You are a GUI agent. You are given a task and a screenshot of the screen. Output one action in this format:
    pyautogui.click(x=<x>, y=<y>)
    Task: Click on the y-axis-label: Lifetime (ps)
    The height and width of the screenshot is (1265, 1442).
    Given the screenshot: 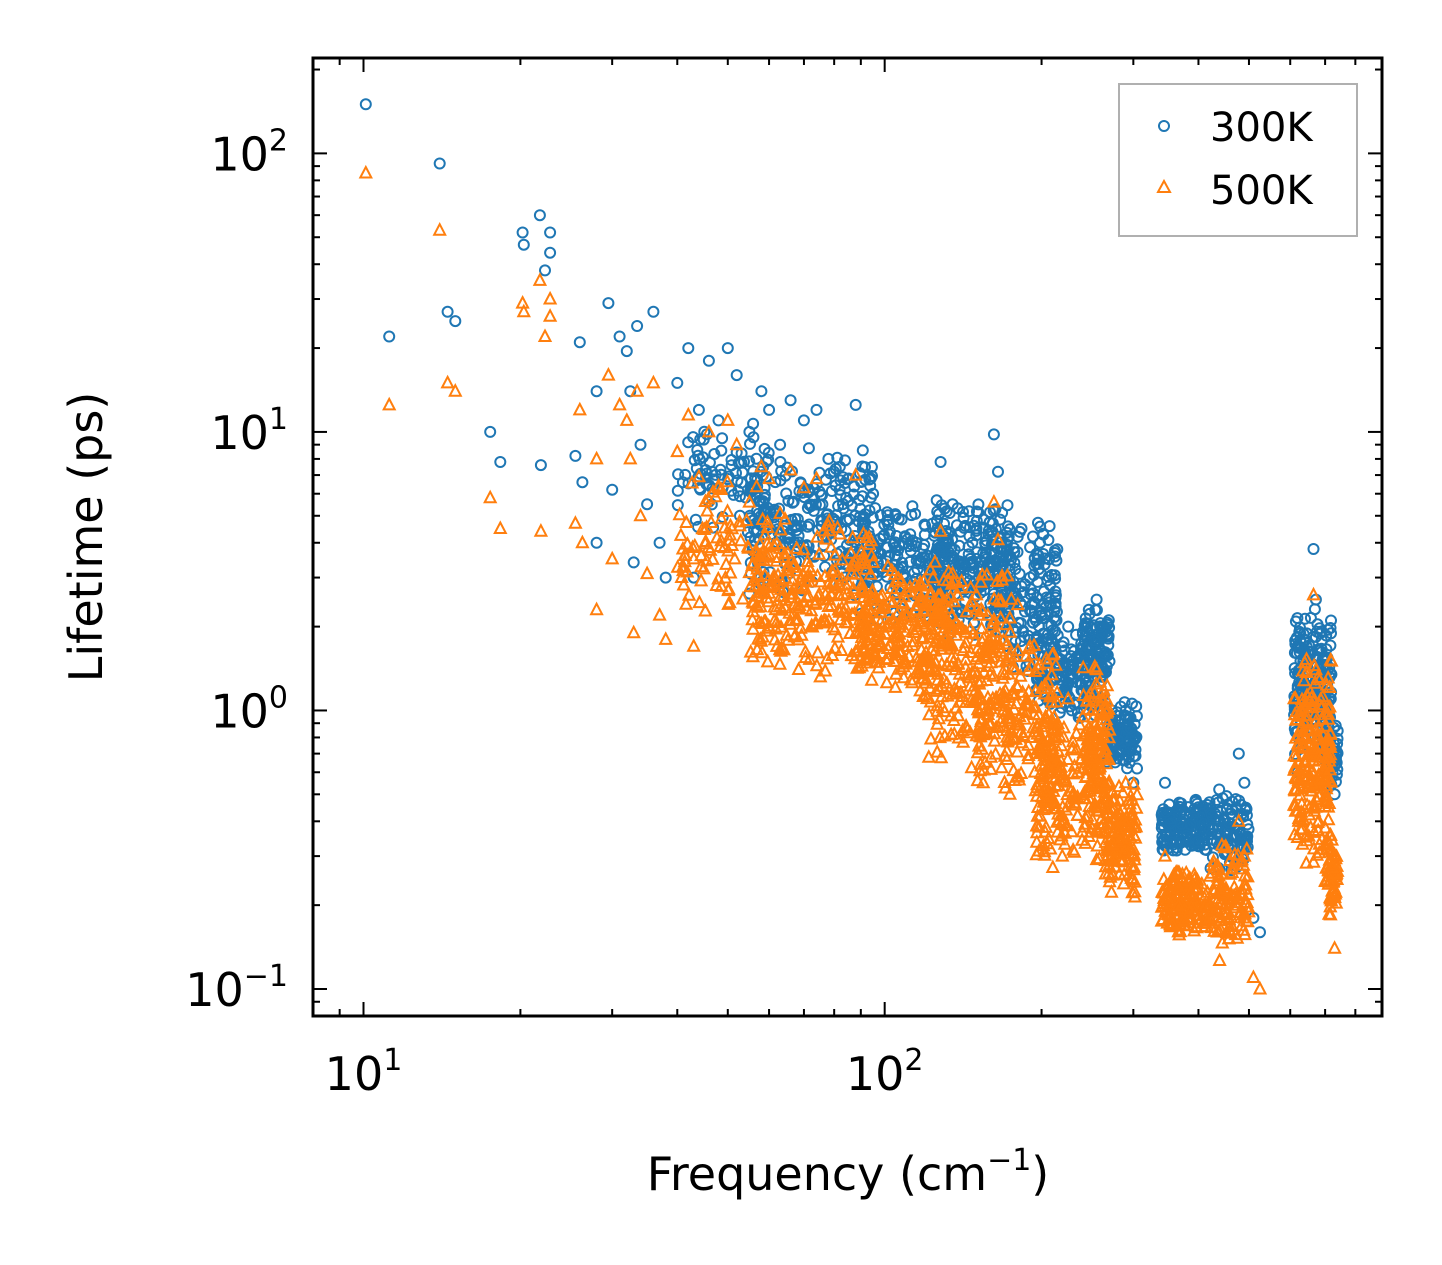 What is the action you would take?
    pyautogui.click(x=86, y=537)
    